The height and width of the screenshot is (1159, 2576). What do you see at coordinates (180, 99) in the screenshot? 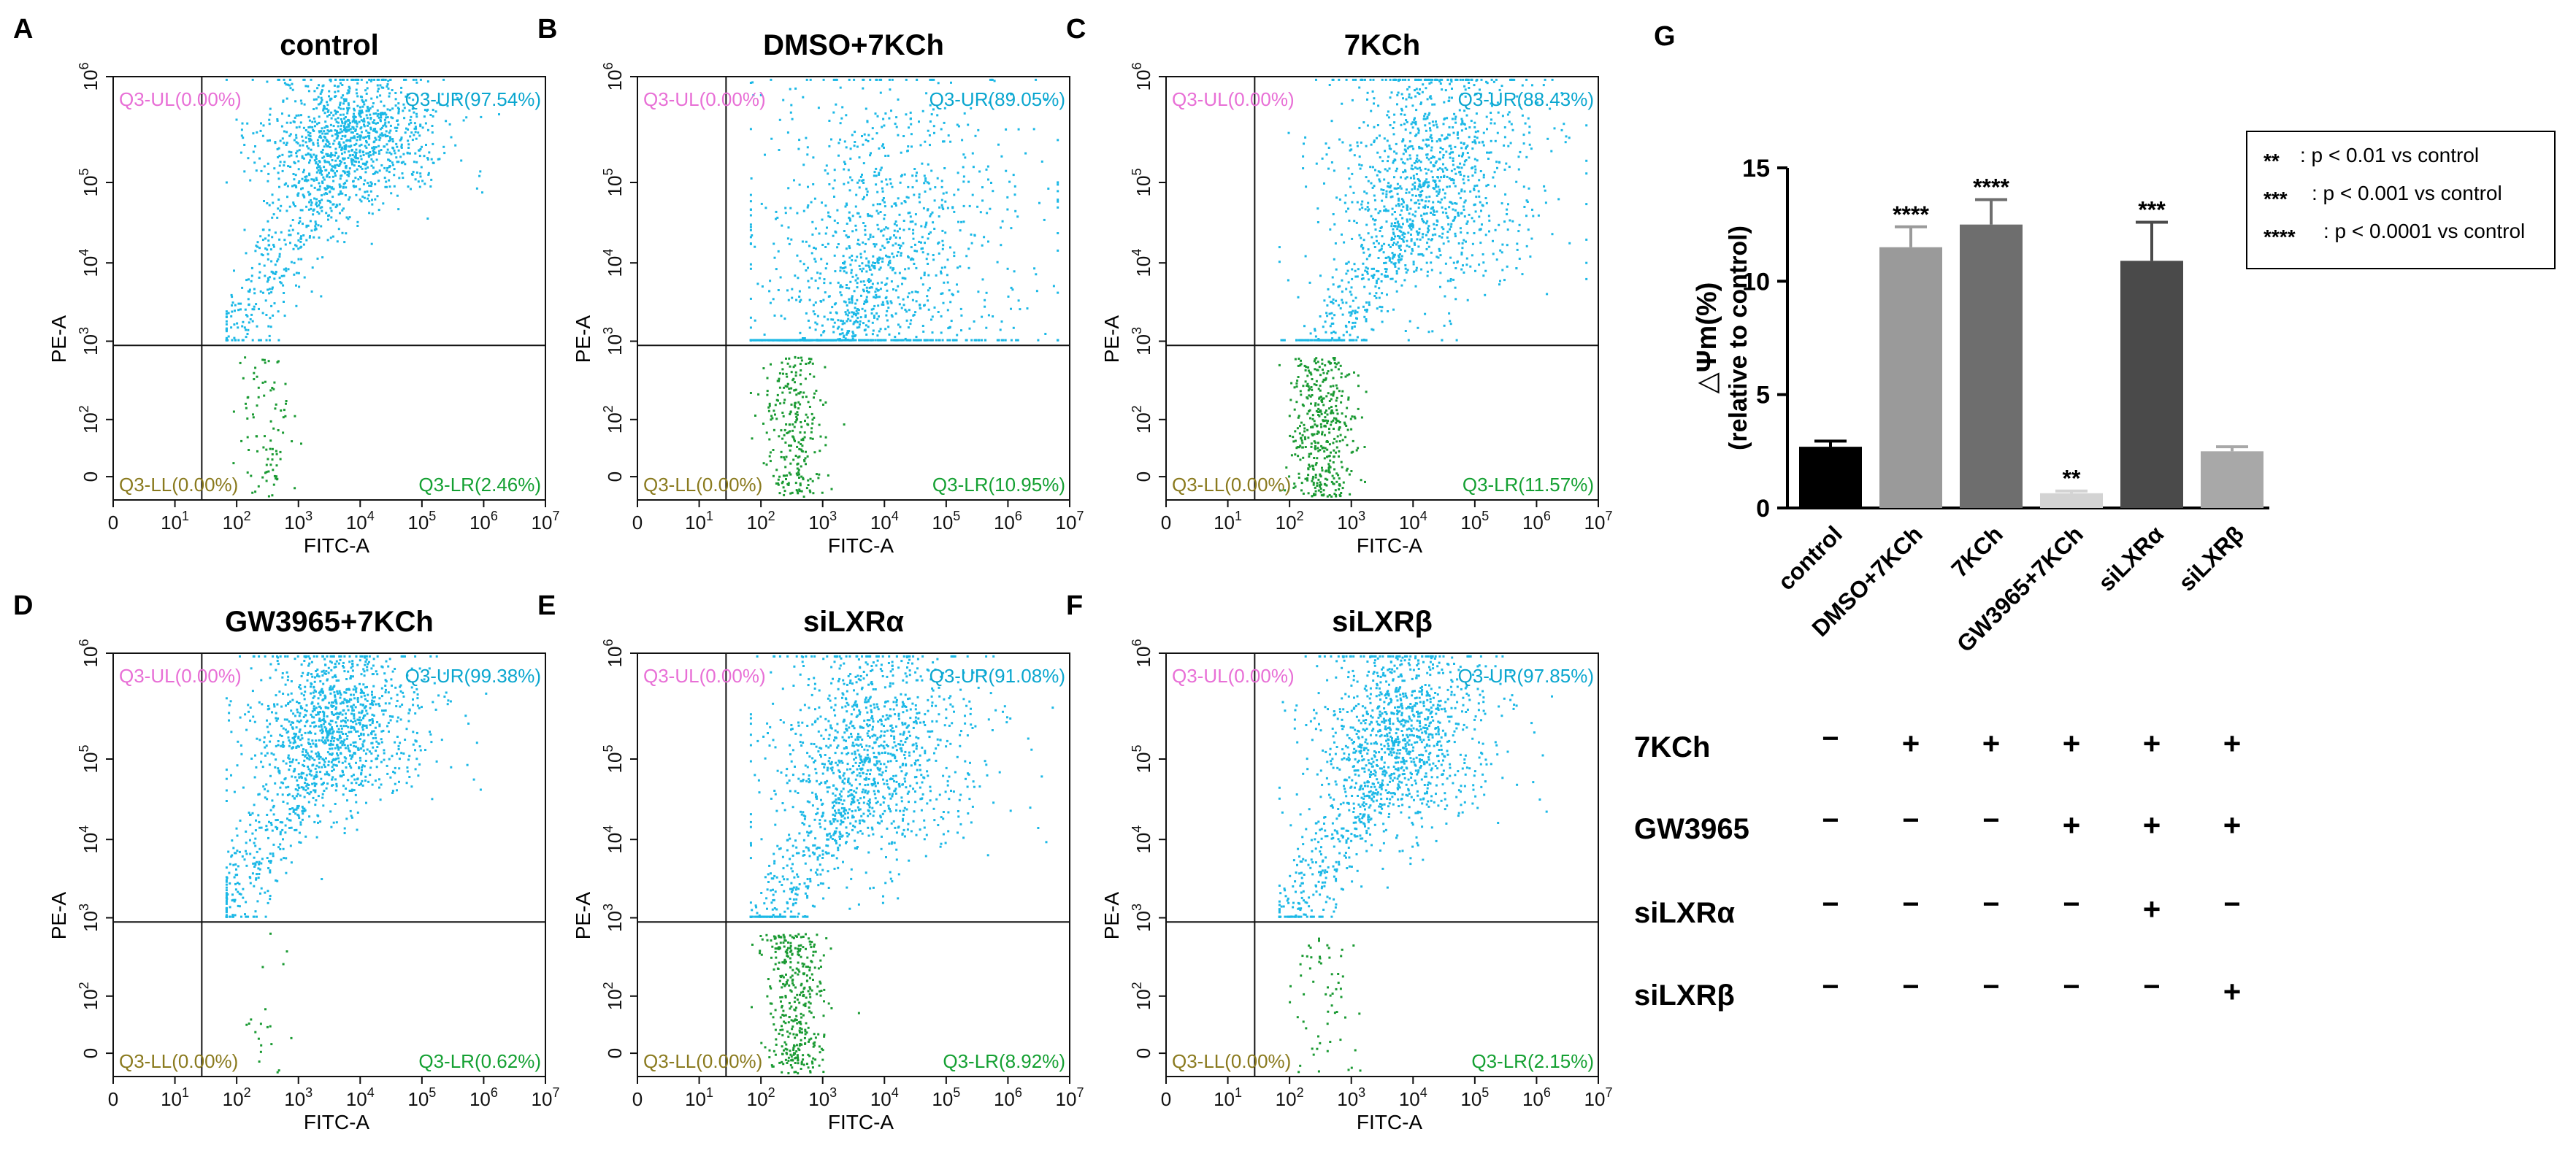
I see `quadrant-label-ul: Q3-UL(0.00%)` at bounding box center [180, 99].